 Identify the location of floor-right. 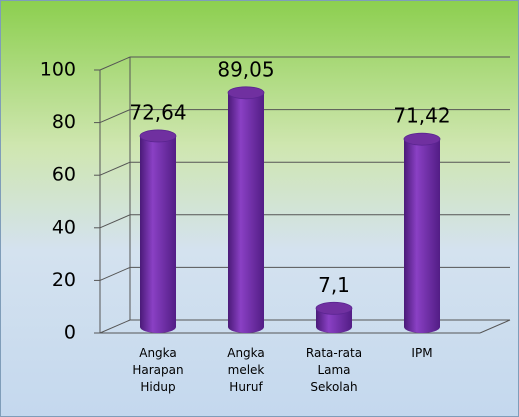
(495, 326).